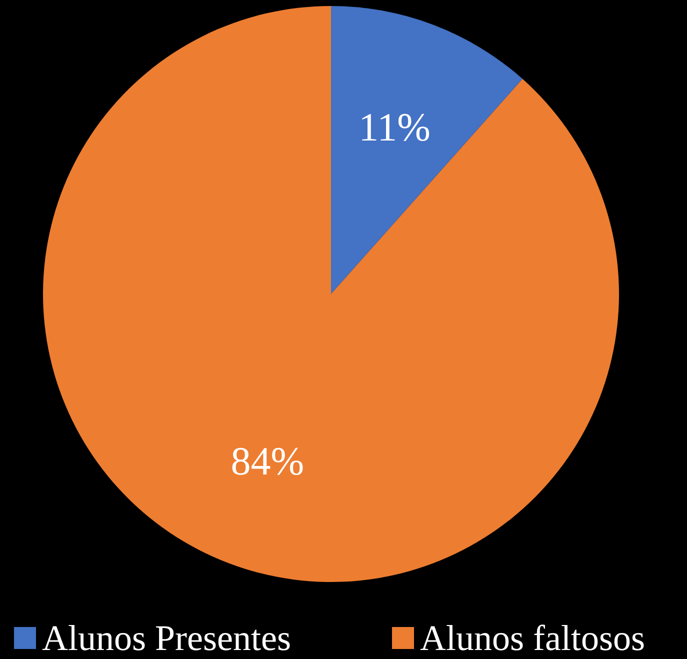 The height and width of the screenshot is (659, 687). I want to click on data-label: 84%, so click(267, 461).